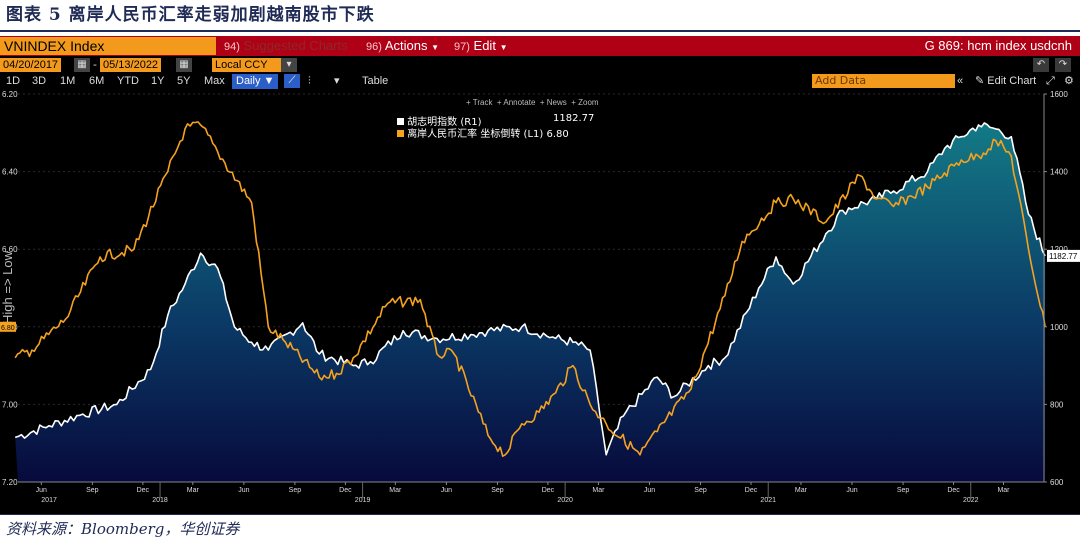  What do you see at coordinates (480, 46) in the screenshot?
I see `edit-menu: 97) Edit ▼` at bounding box center [480, 46].